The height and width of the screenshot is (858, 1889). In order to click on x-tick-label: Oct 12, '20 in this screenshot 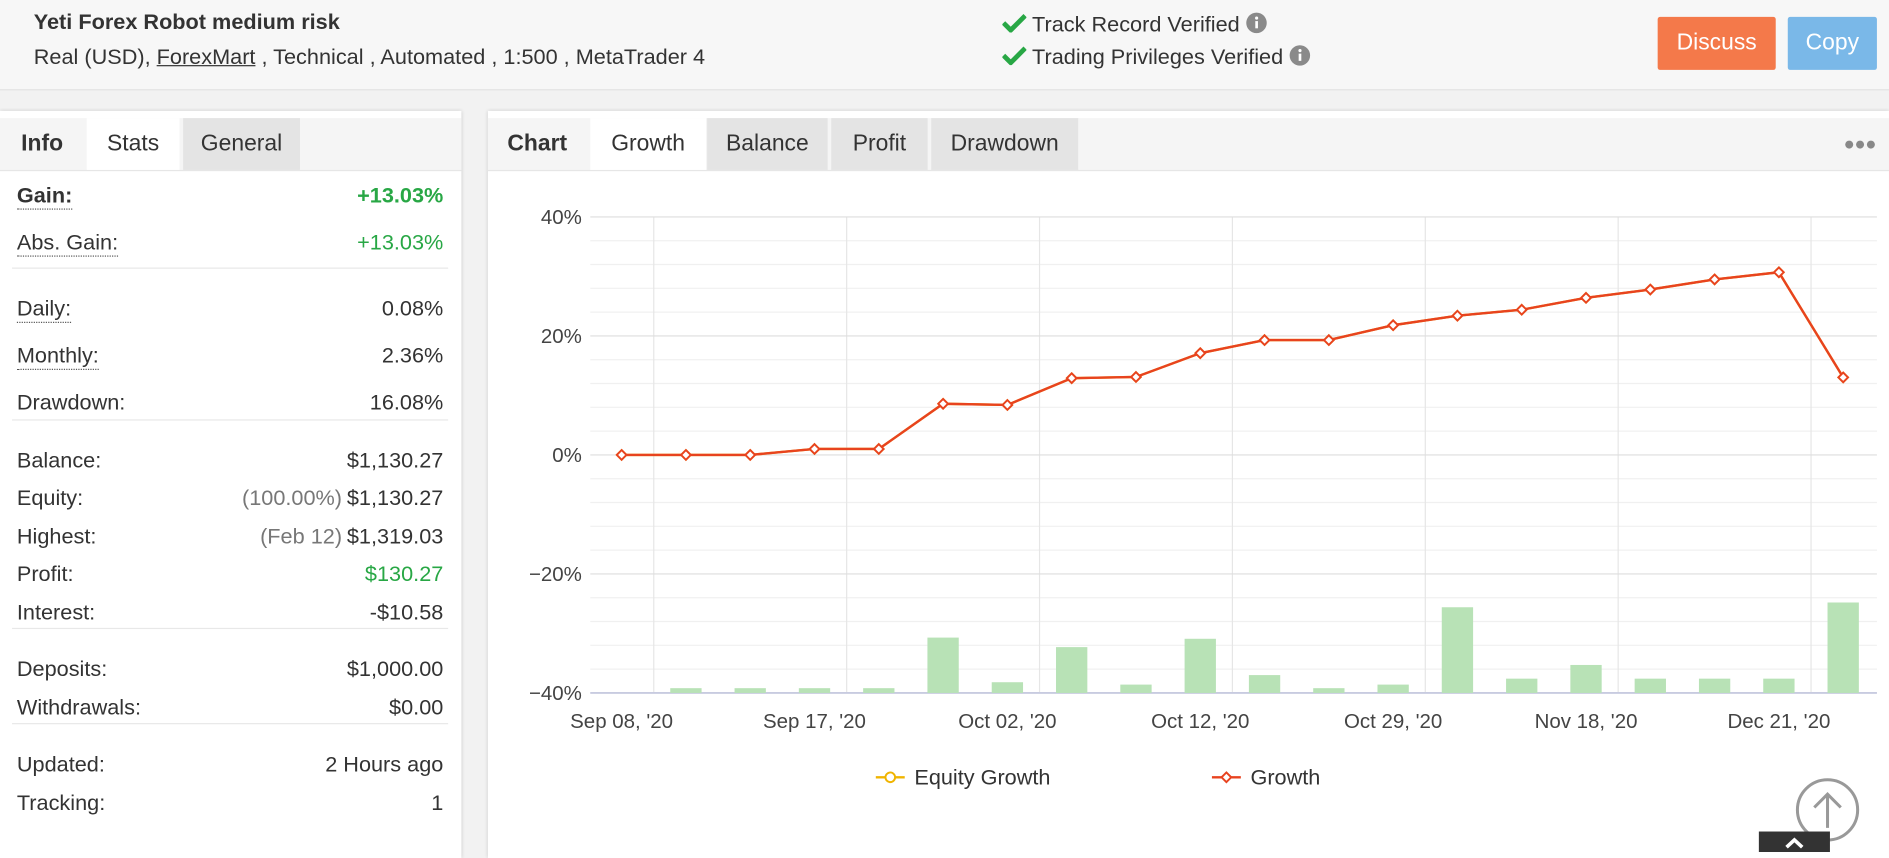, I will do `click(1200, 721)`.